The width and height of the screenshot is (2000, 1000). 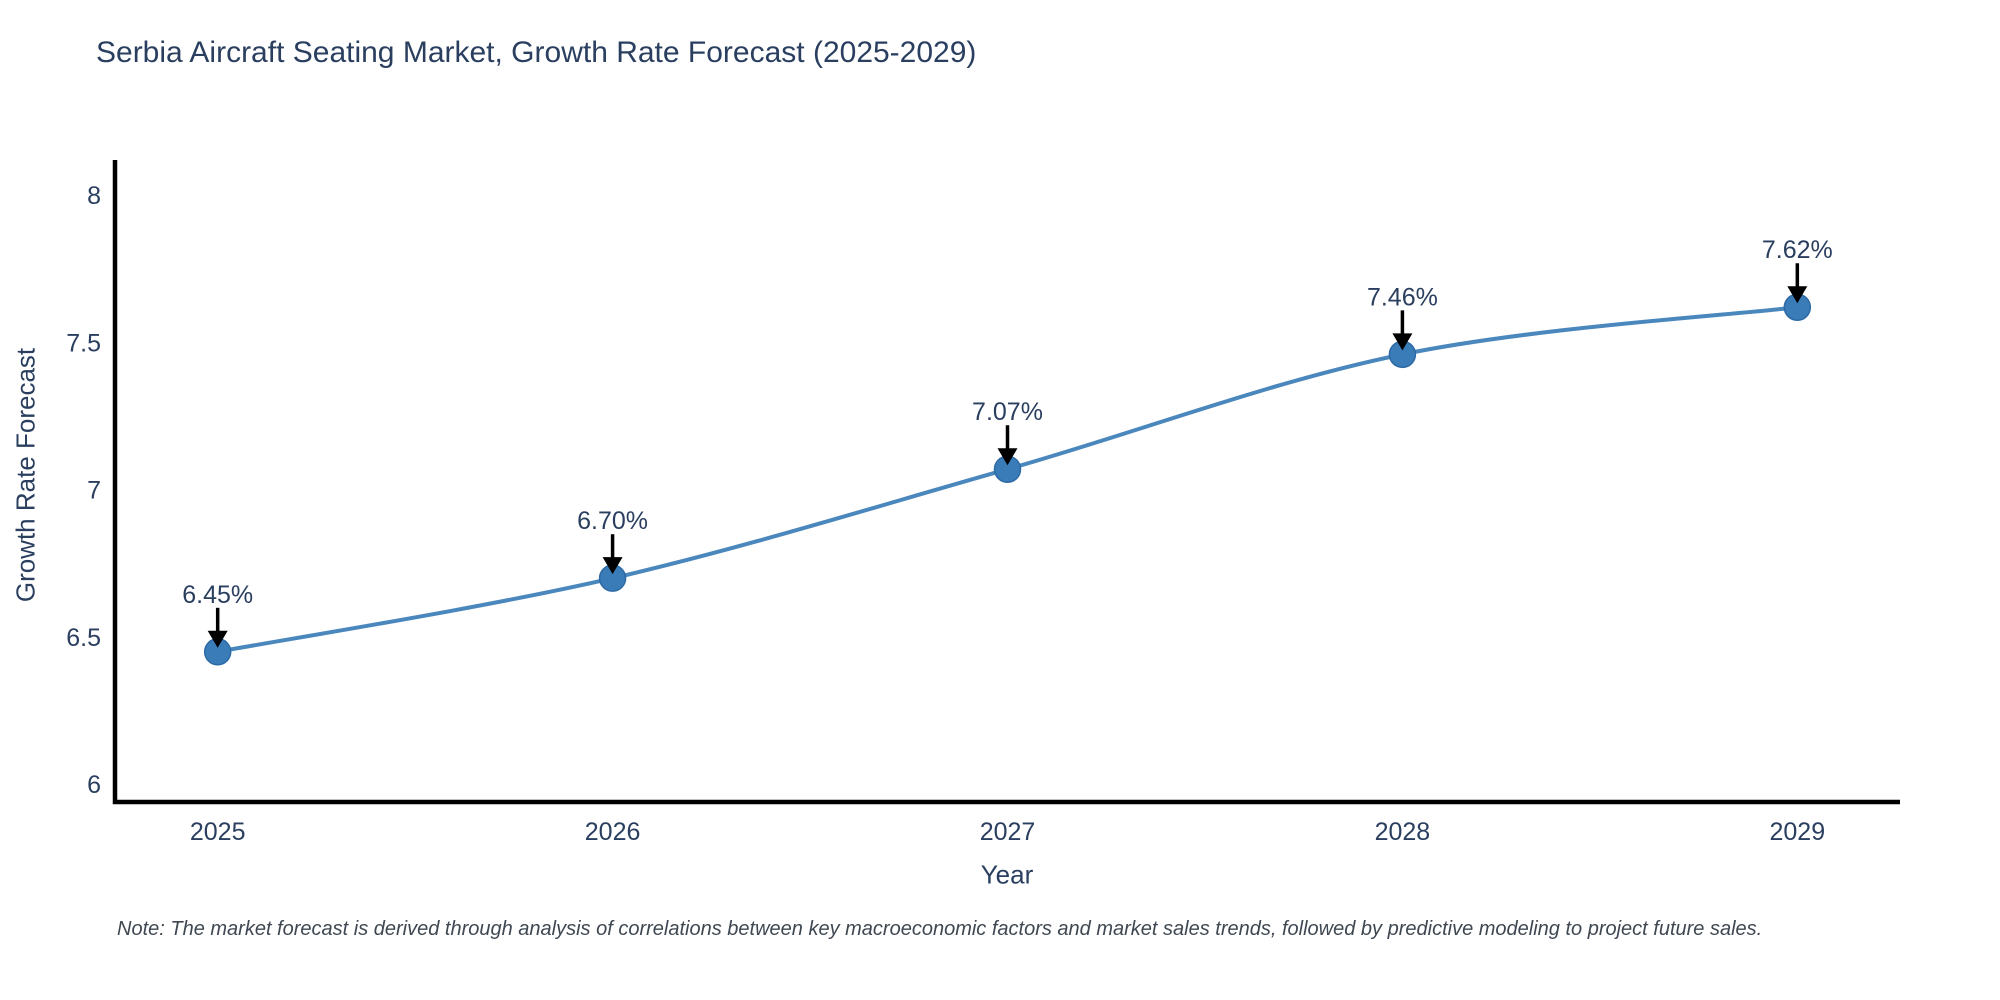 I want to click on data-point-label: 7.62%, so click(x=1797, y=250).